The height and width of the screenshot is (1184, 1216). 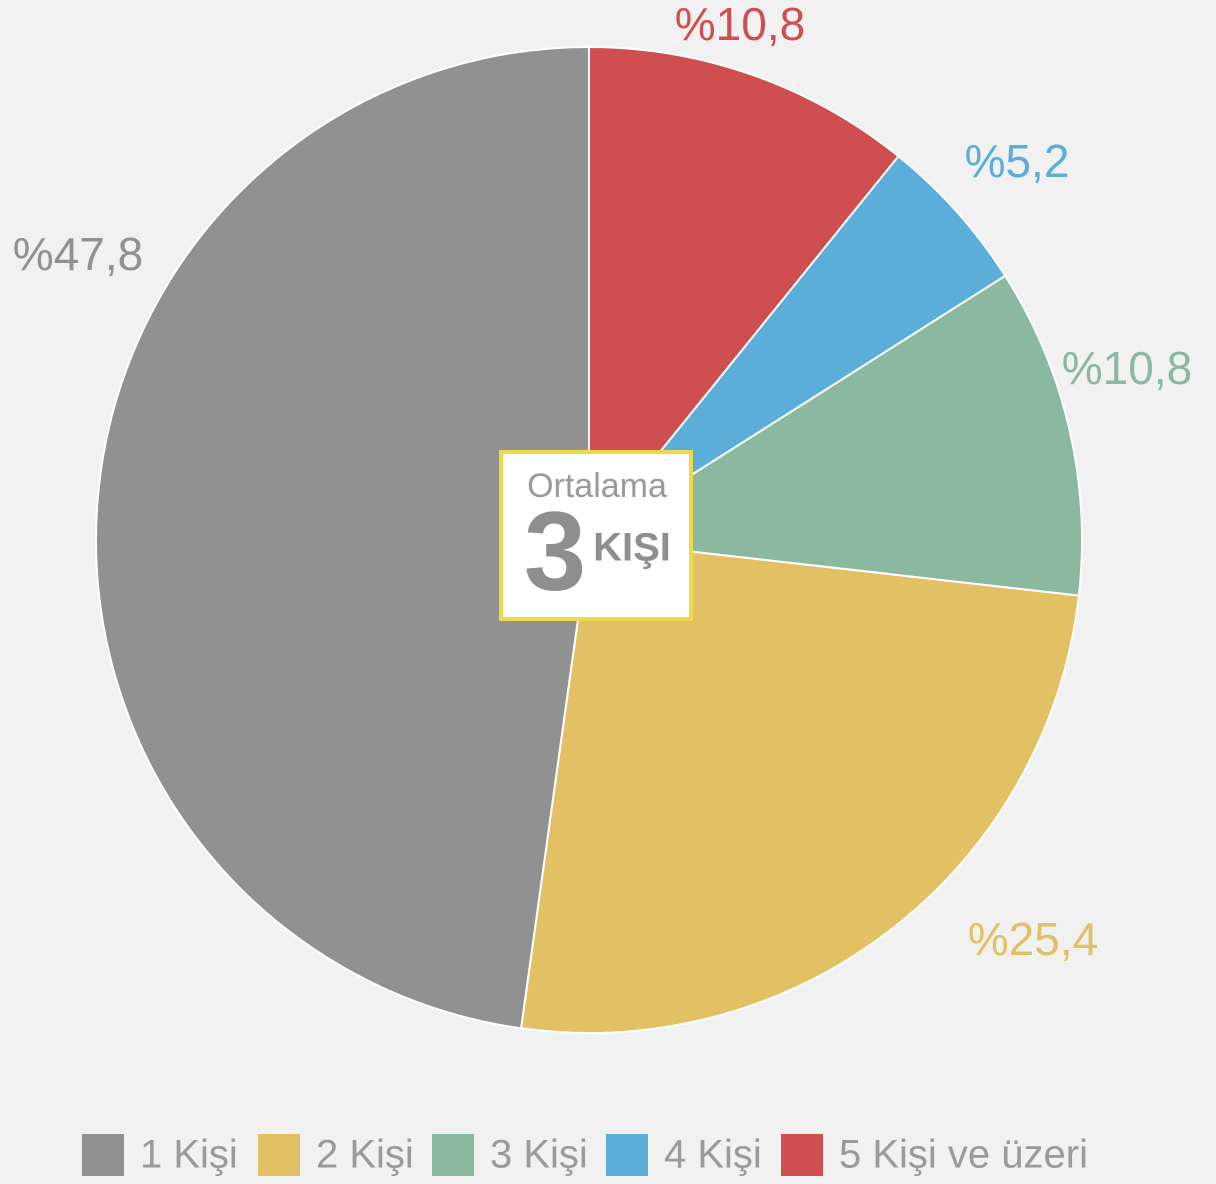 I want to click on legend-label: 4 Kişi, so click(x=713, y=1155).